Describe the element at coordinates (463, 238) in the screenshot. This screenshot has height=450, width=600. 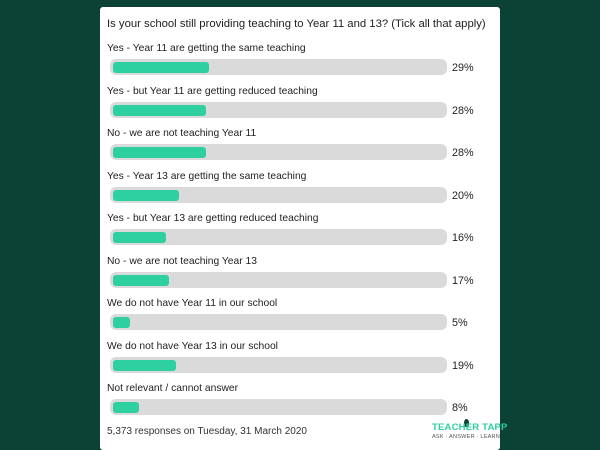
I see `bar-value-label: 16%` at that location.